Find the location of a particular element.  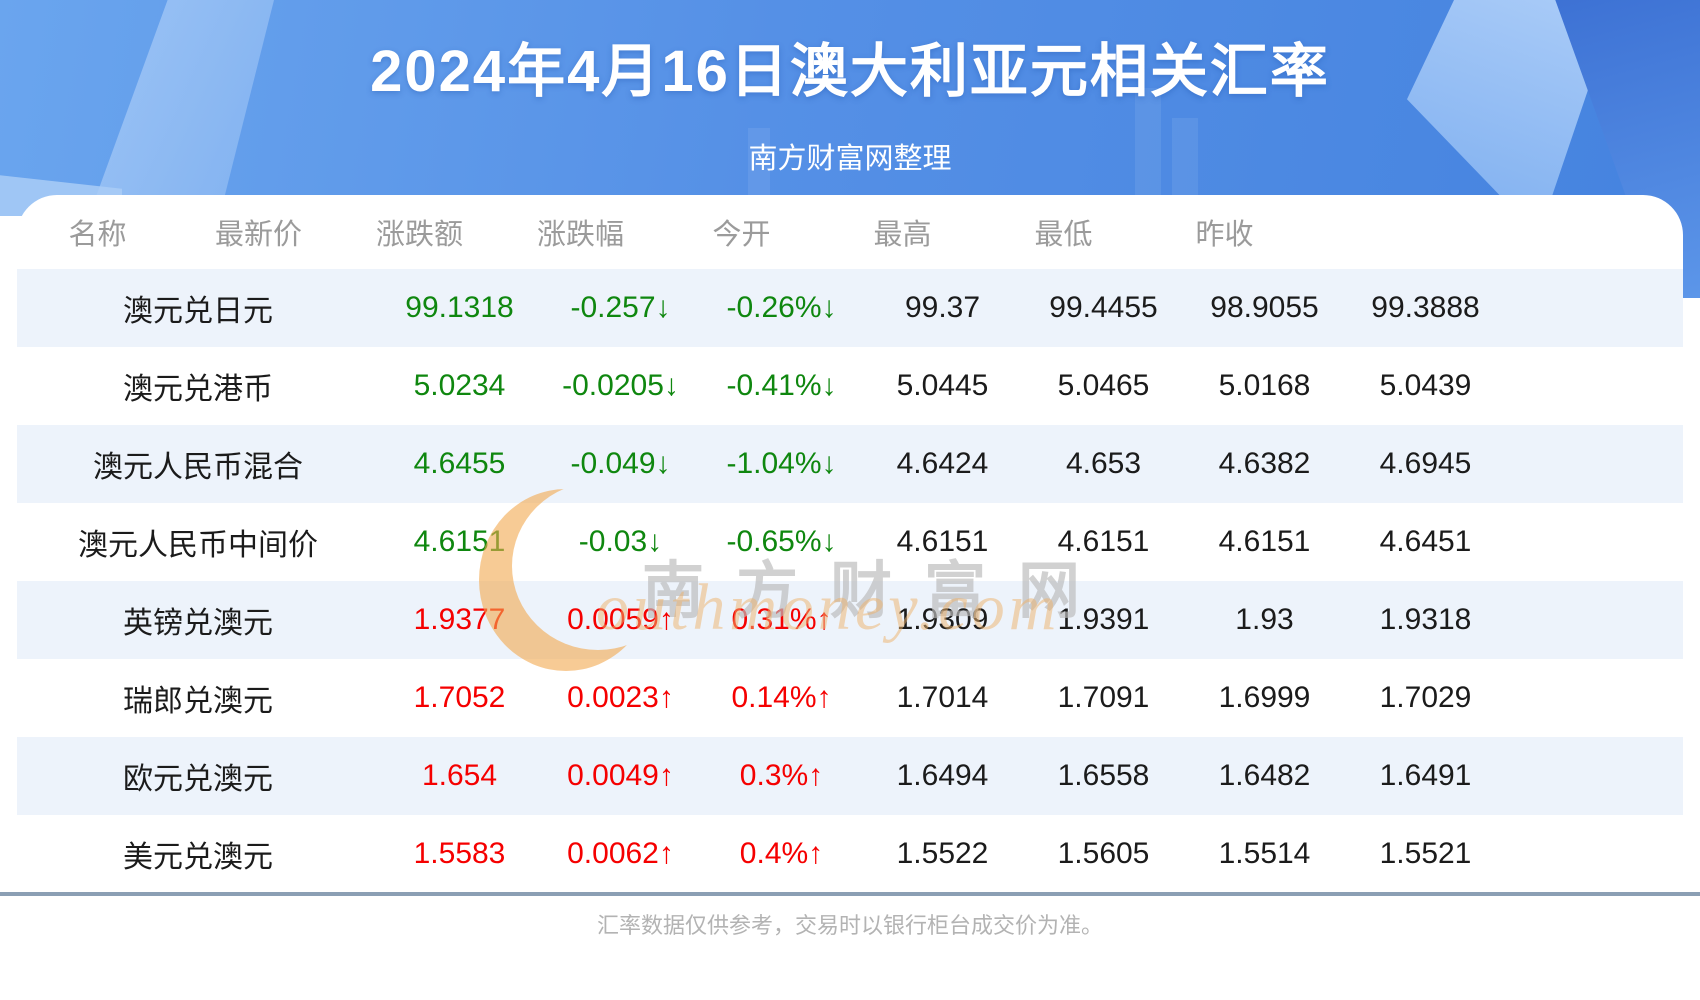

cell-change-pct: 0.14%↑ is located at coordinates (781, 697).